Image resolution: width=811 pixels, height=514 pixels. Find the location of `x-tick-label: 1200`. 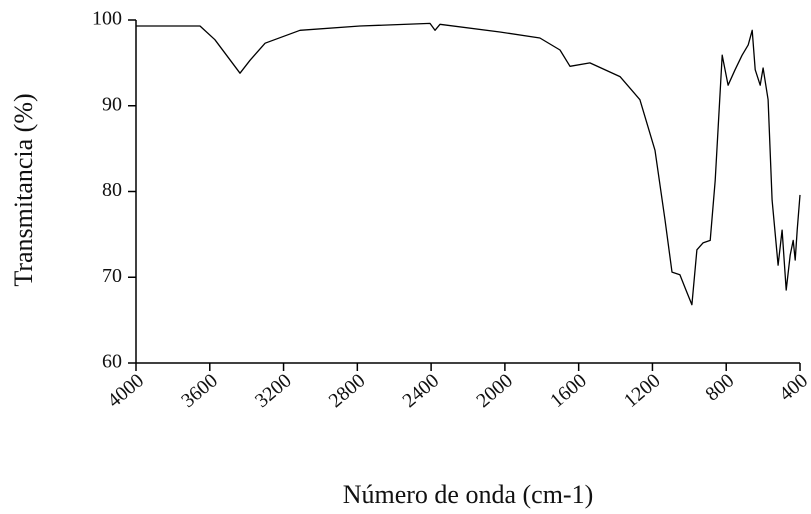

x-tick-label: 1200 is located at coordinates (642, 390).